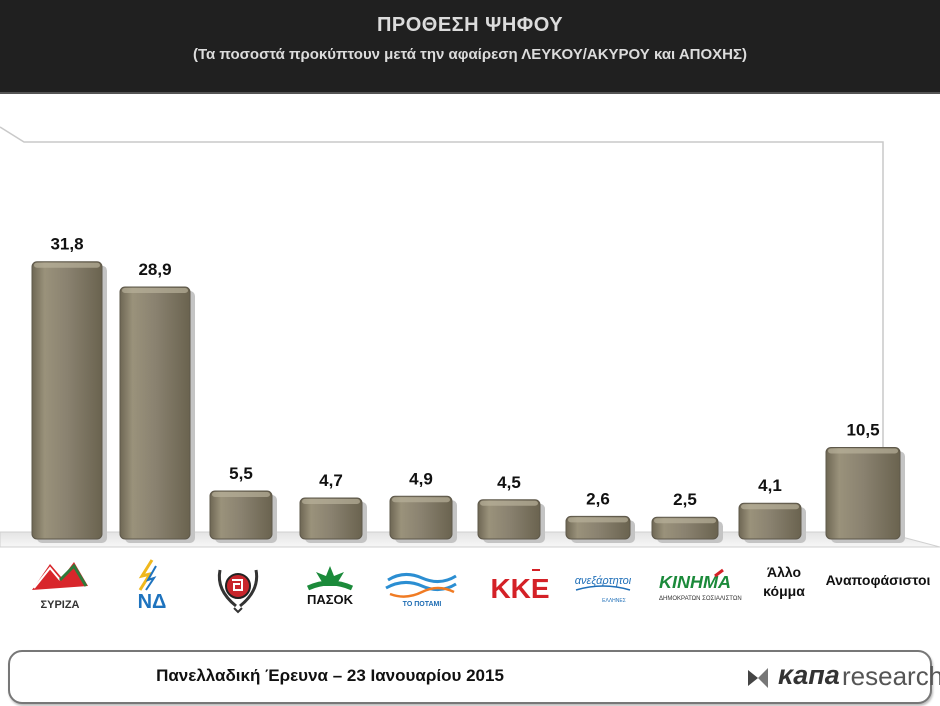  Describe the element at coordinates (330, 586) in the screenshot. I see `pasok-logo: ΠΑΣΟΚ` at that location.